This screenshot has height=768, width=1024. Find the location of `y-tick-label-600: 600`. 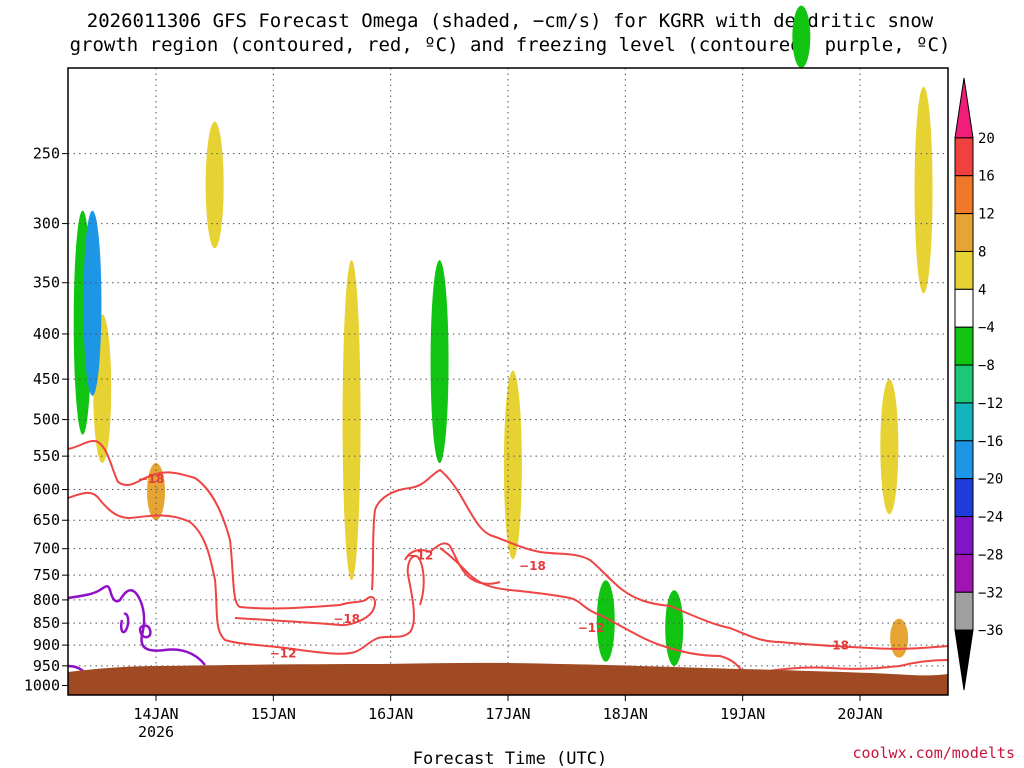

y-tick-label-600: 600 is located at coordinates (46, 490).